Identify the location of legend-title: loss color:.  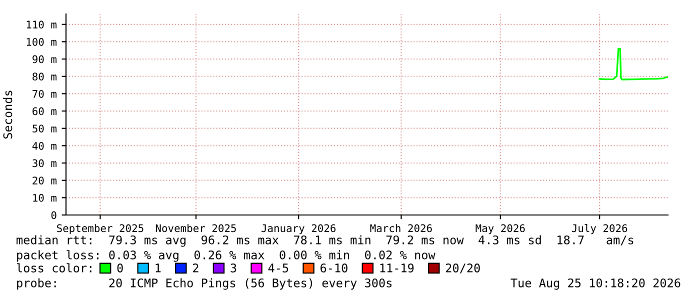
(54, 267).